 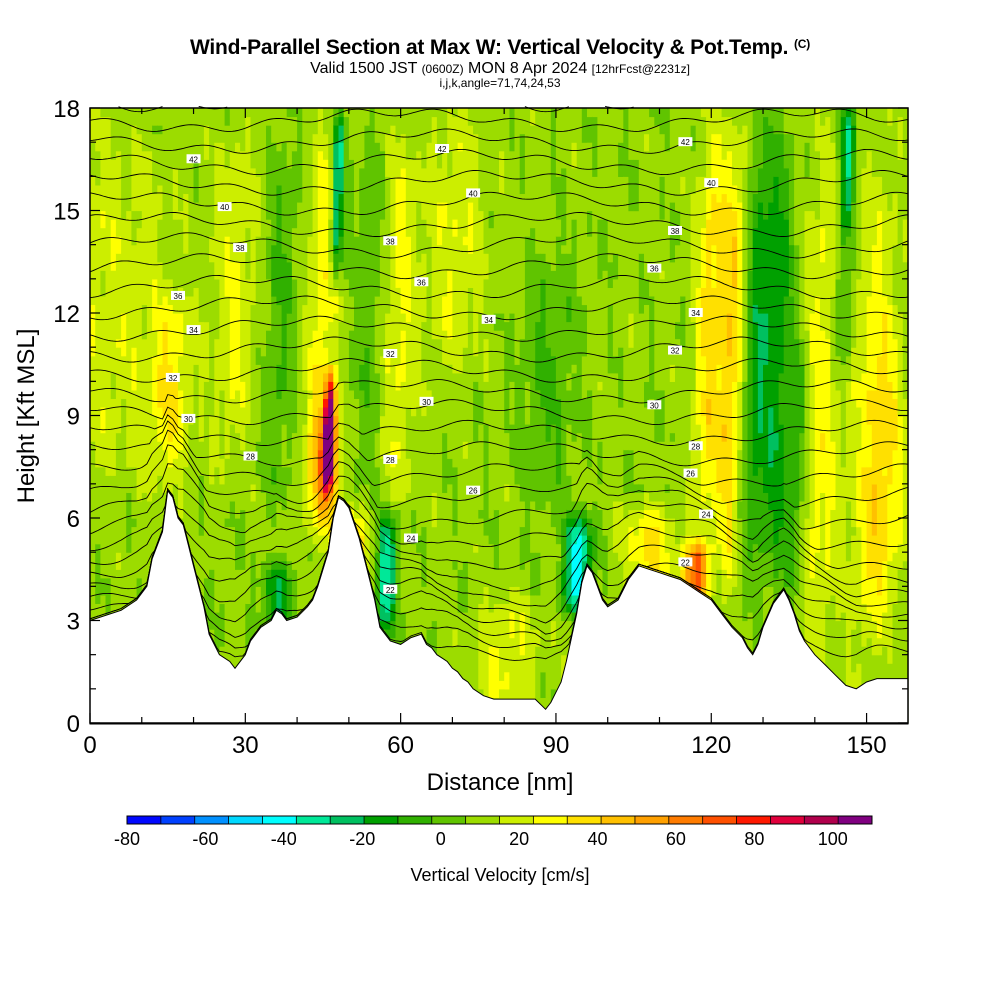 I want to click on isentrope-label: 38, so click(x=240, y=248).